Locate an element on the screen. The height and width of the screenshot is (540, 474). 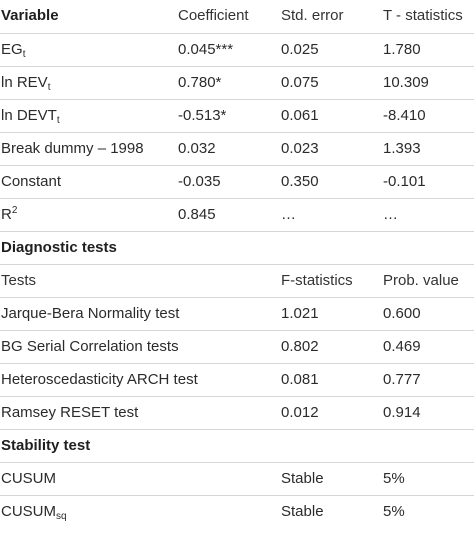
coefficient-row: ln REVt 0.780* 0.075 10.309 is located at coordinates (237, 83).